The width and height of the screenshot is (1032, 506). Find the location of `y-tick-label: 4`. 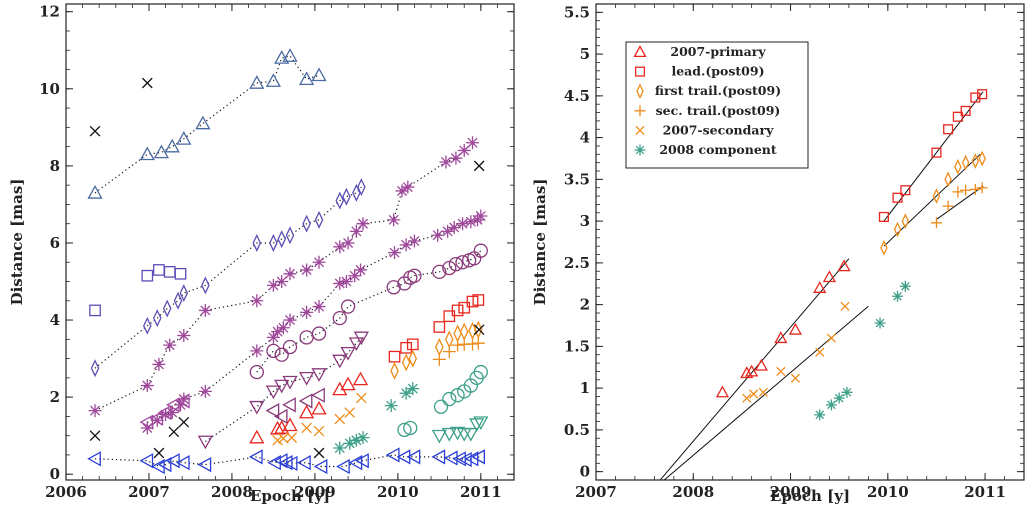

y-tick-label: 4 is located at coordinates (585, 138).